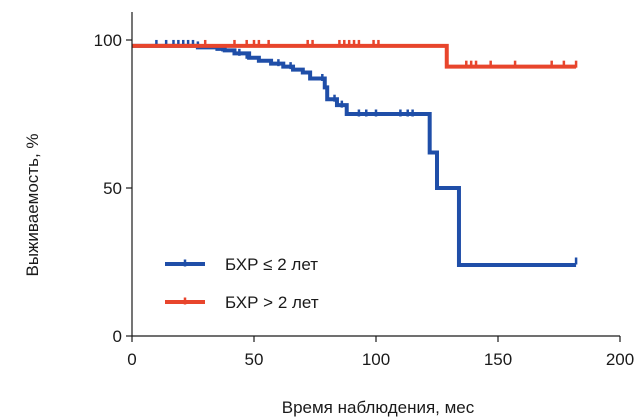 Image resolution: width=637 pixels, height=420 pixels. Describe the element at coordinates (108, 40) in the screenshot. I see `y-tick-label-3: 100` at that location.